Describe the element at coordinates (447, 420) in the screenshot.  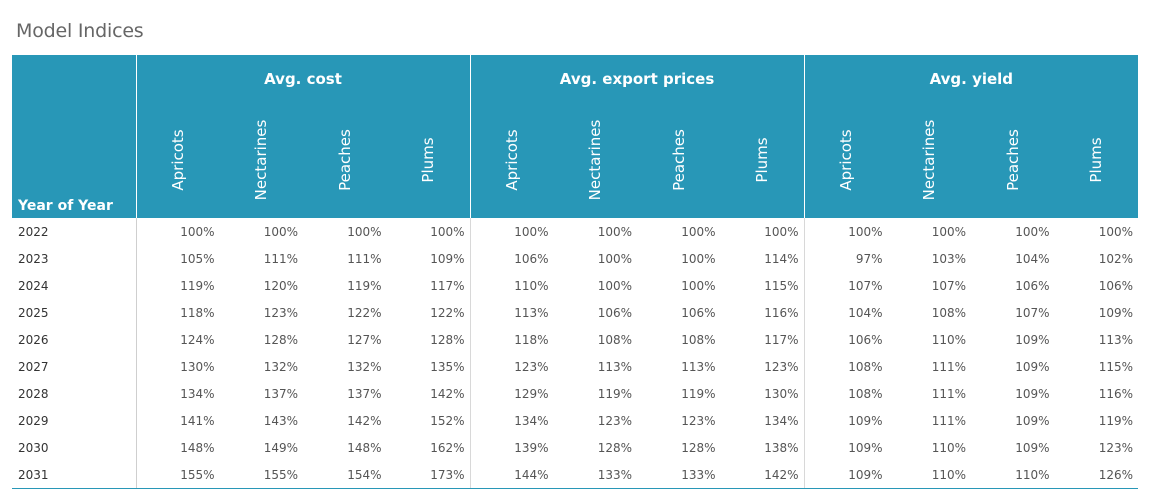
I see `value-cell: 152%` at that location.